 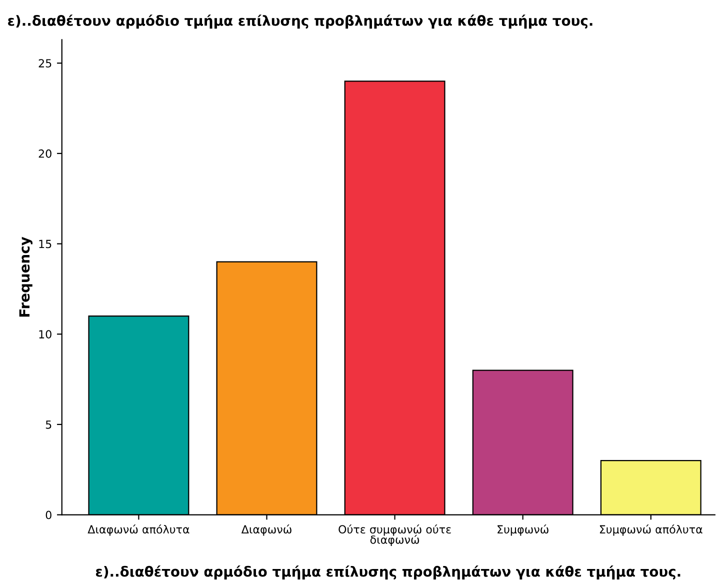 What do you see at coordinates (25, 276) in the screenshot?
I see `y-axis-title: Frequency` at bounding box center [25, 276].